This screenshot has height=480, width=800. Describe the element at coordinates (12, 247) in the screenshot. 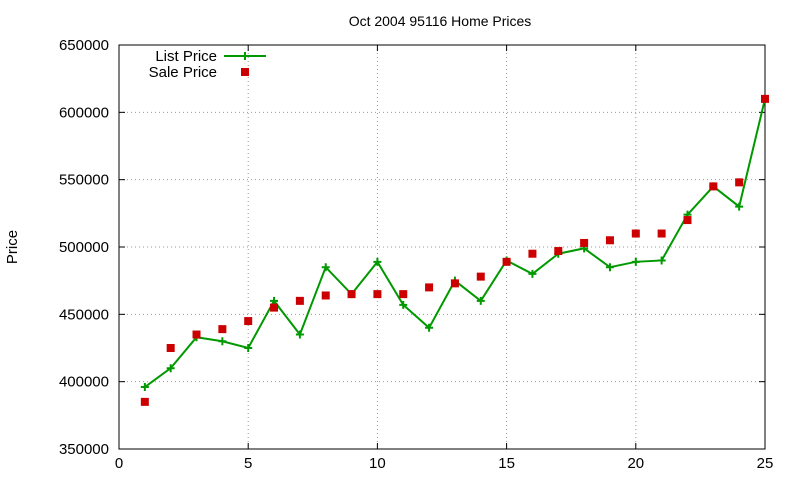

I see `y-axis-label: Price` at that location.